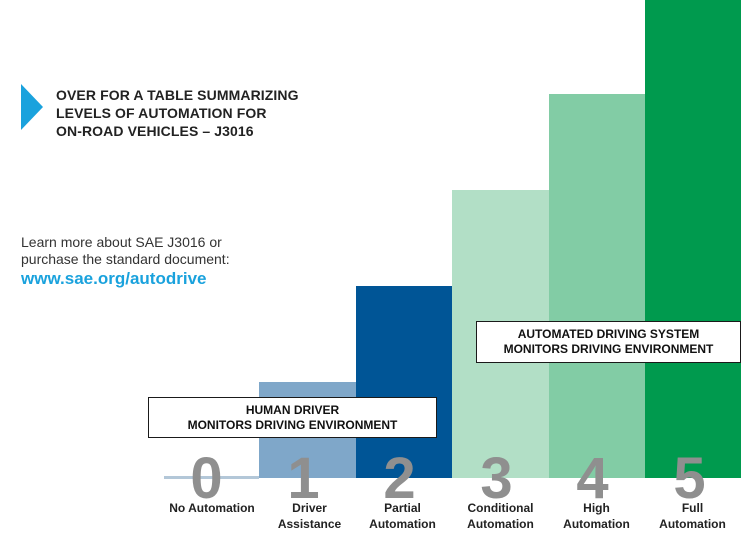 The image size is (741, 544). What do you see at coordinates (125, 259) in the screenshot?
I see `learn-more-line: purchase the standard document:` at bounding box center [125, 259].